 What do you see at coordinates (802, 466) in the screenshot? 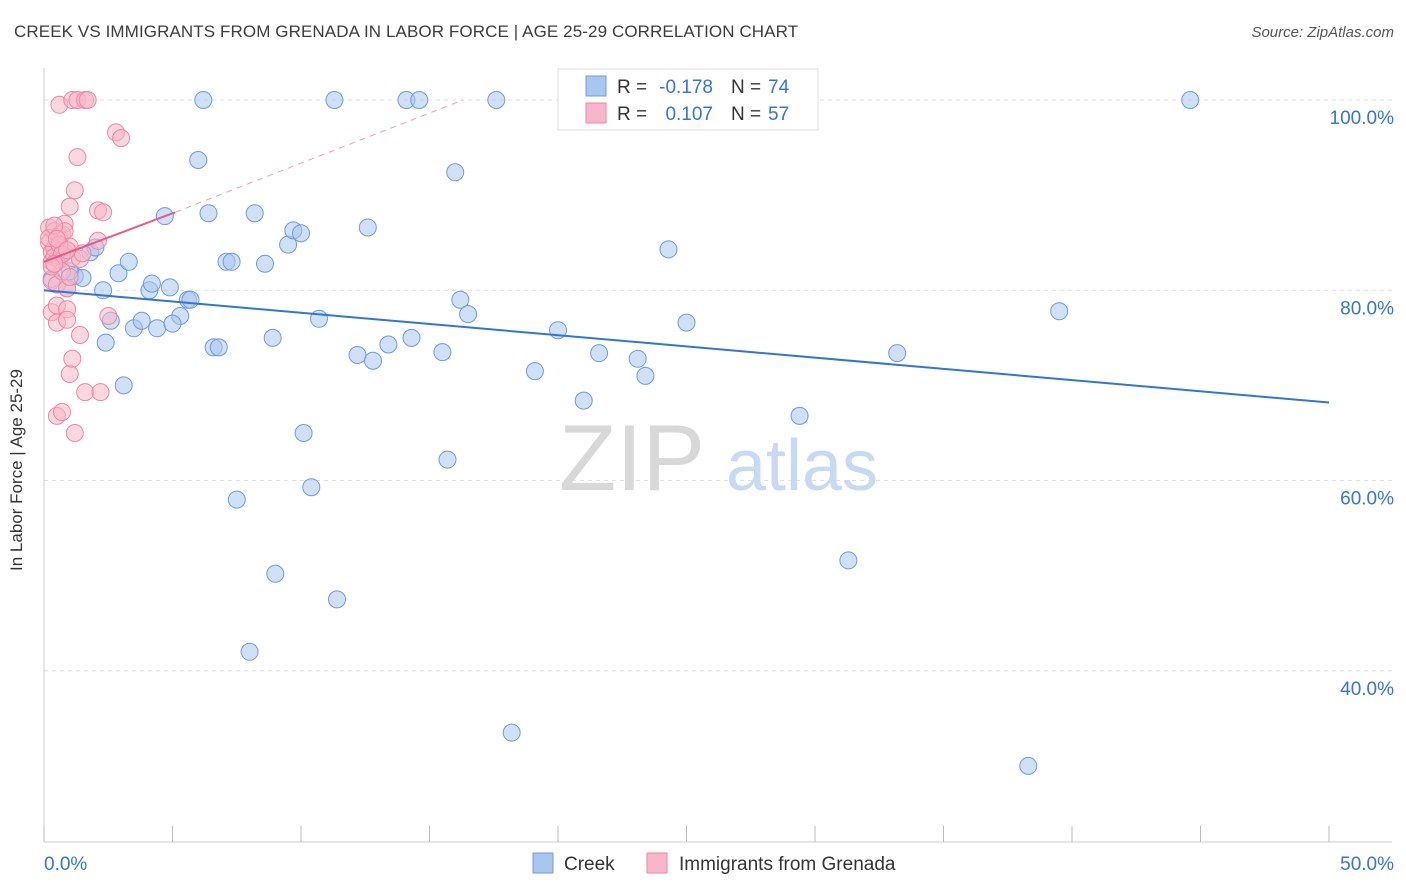
I see `watermark-atlas: atlas` at bounding box center [802, 466].